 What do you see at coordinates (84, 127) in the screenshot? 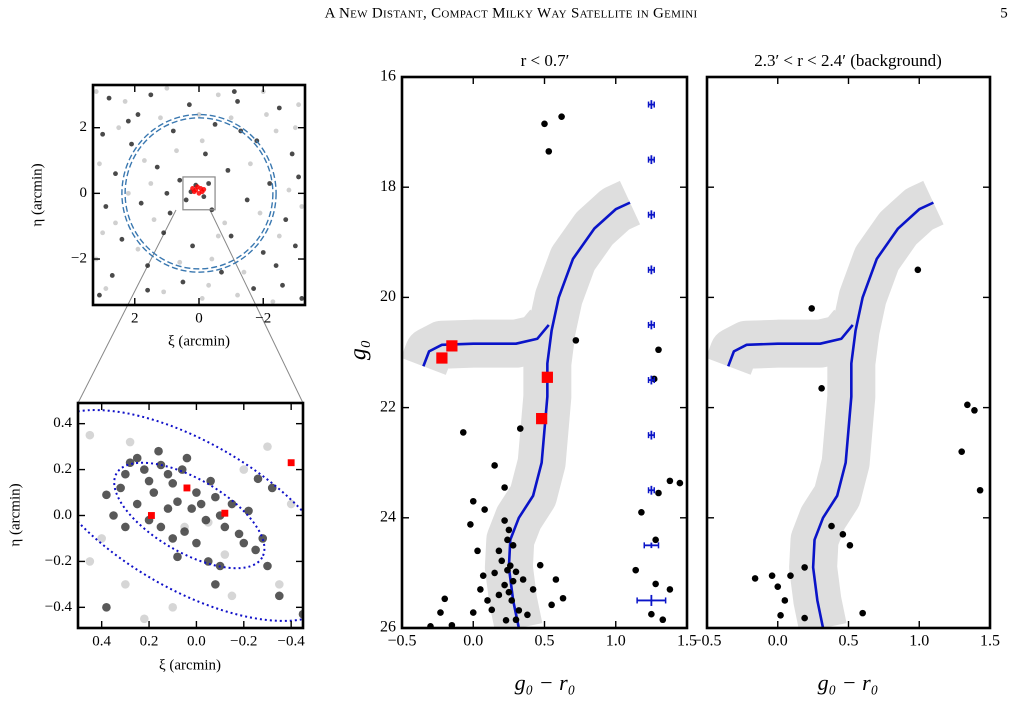
I see `y-tick-label: 2` at bounding box center [84, 127].